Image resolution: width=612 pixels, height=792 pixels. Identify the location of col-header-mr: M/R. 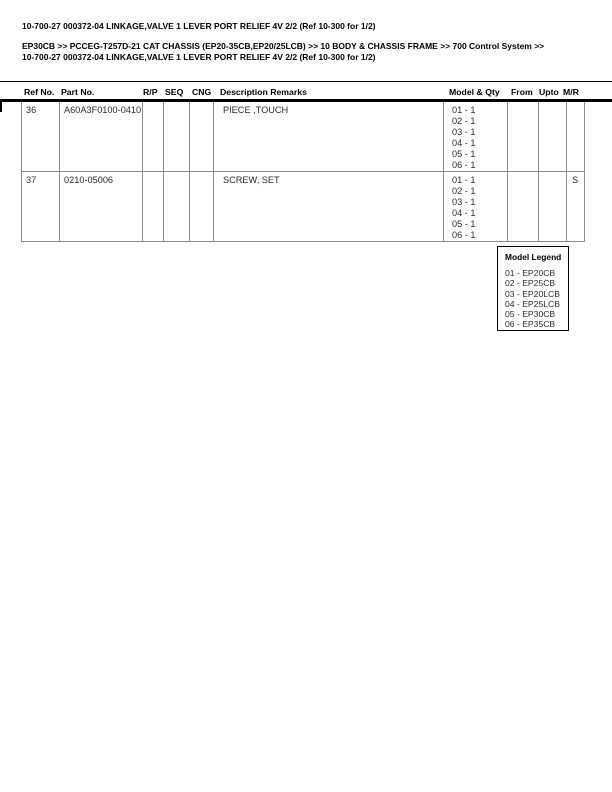
(571, 92).